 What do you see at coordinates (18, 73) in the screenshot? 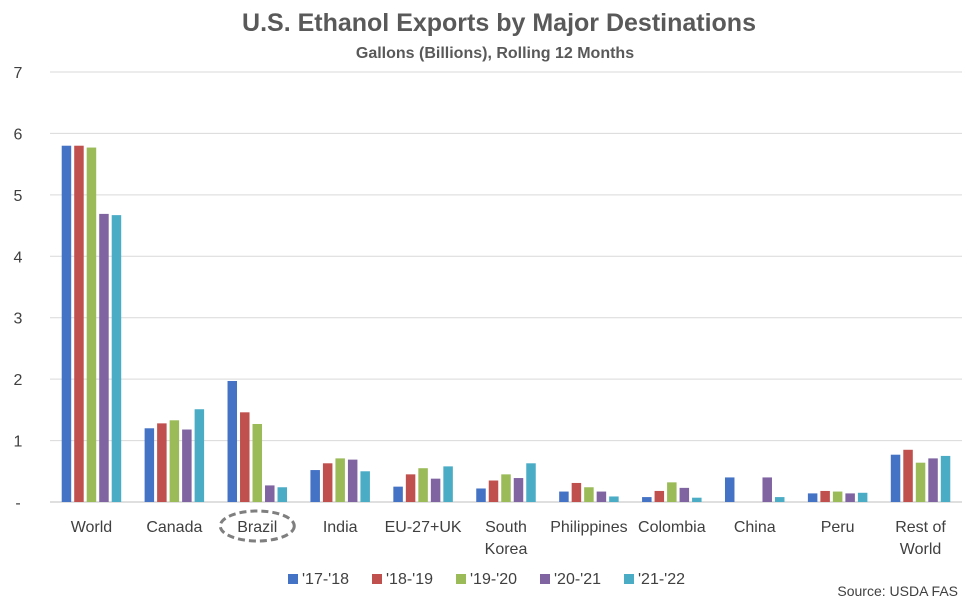
I see `y-tick-label: 7` at bounding box center [18, 73].